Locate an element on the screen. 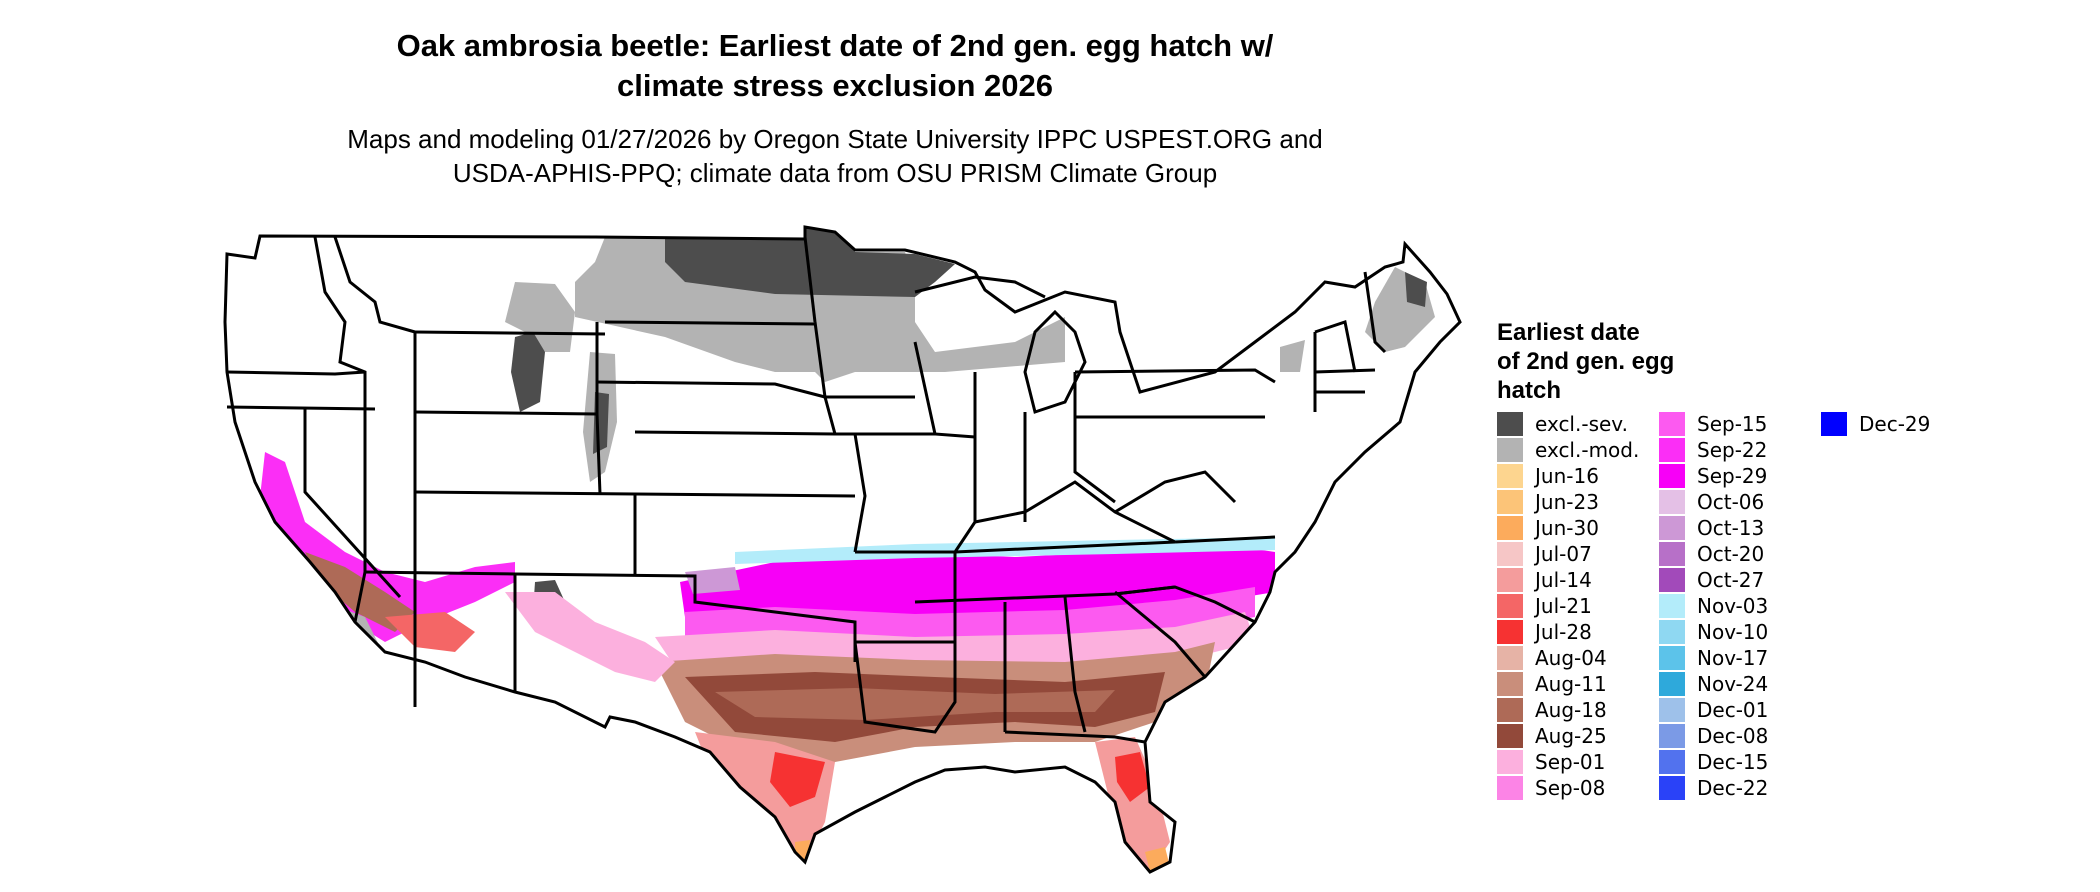  zone-excl-sev-maine is located at coordinates (1416, 289).